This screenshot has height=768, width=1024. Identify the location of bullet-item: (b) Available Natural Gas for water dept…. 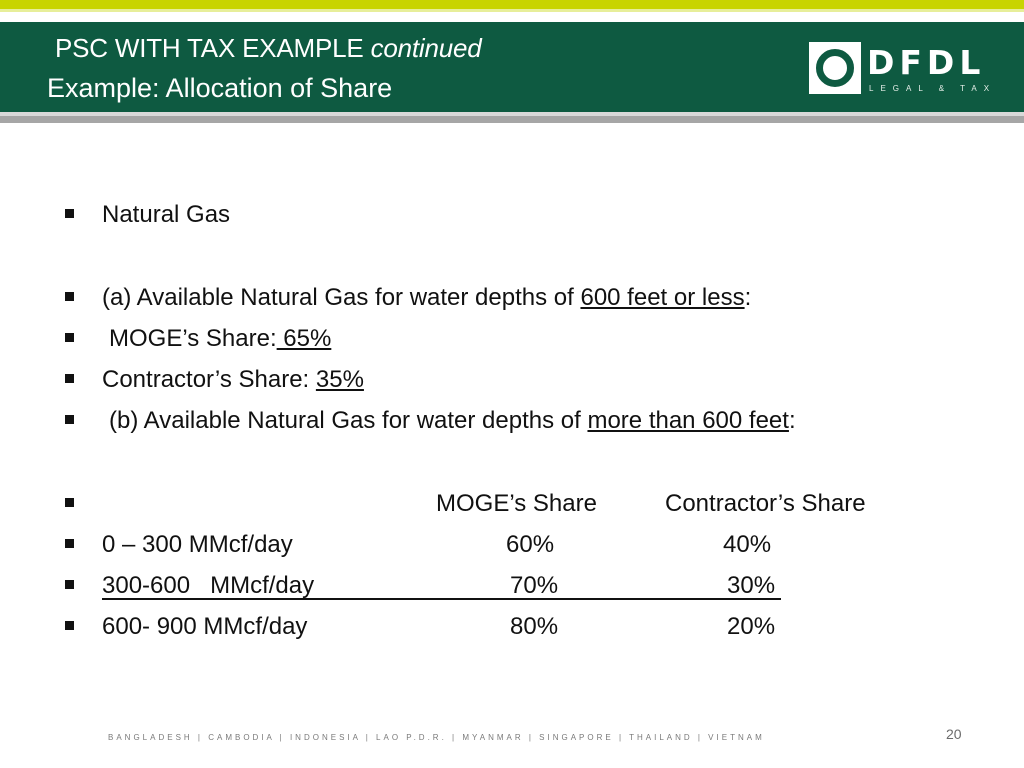
(512, 421).